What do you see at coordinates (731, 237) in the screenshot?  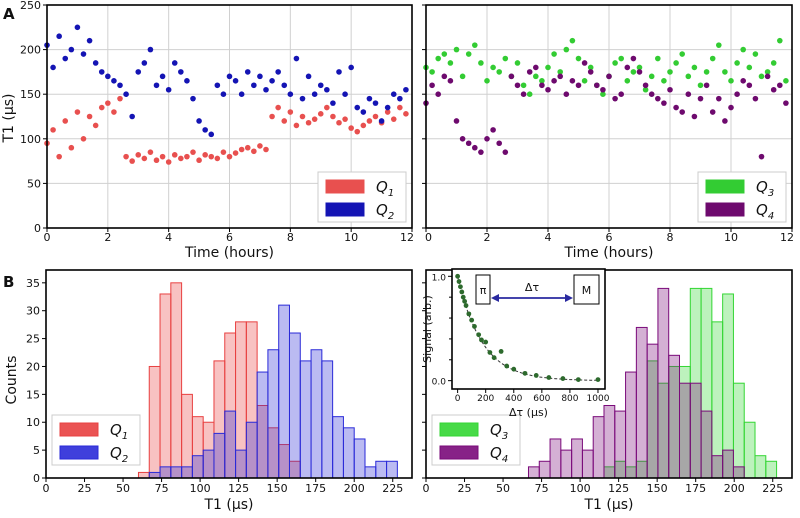 I see `x-tick-label: 10` at bounding box center [731, 237].